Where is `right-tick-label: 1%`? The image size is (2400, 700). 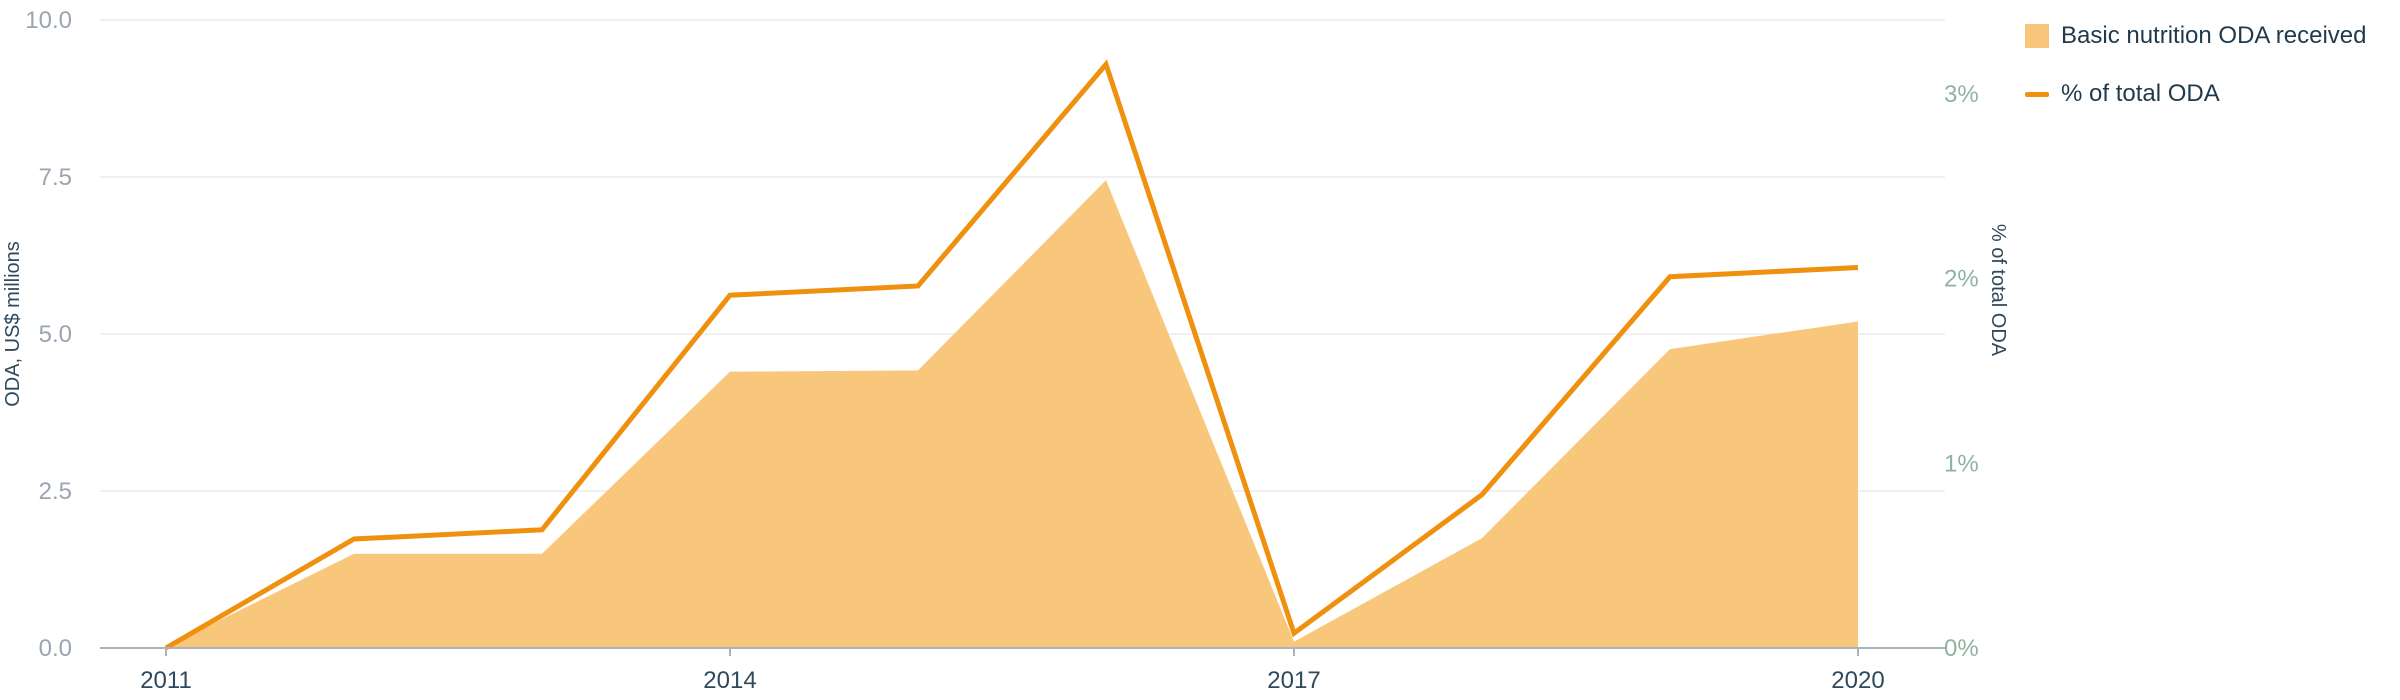
right-tick-label: 1% is located at coordinates (1961, 463).